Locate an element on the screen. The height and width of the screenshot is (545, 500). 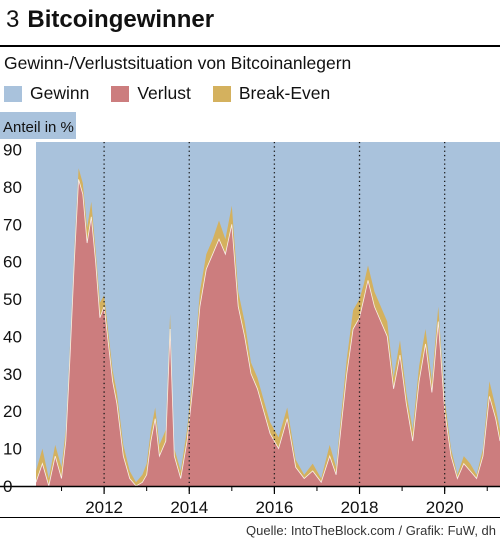
legend-item-verlust: Verlust is located at coordinates (151, 93).